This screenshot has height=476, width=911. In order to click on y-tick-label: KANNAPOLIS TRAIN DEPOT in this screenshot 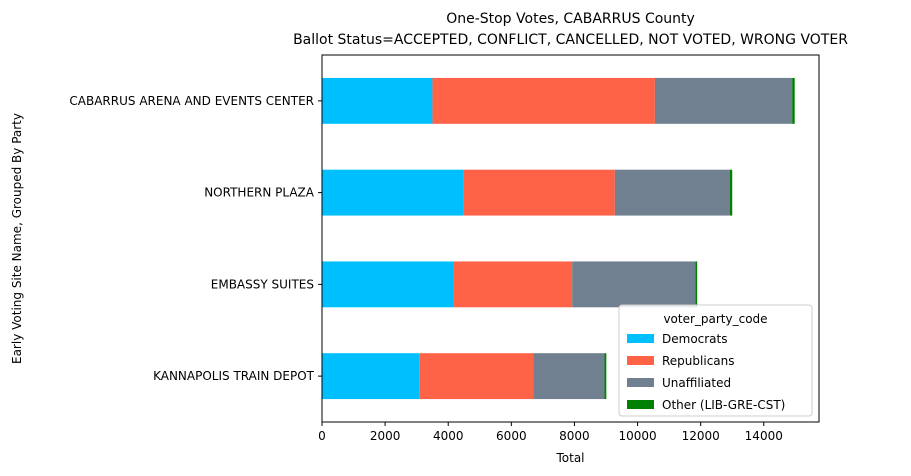, I will do `click(234, 376)`.